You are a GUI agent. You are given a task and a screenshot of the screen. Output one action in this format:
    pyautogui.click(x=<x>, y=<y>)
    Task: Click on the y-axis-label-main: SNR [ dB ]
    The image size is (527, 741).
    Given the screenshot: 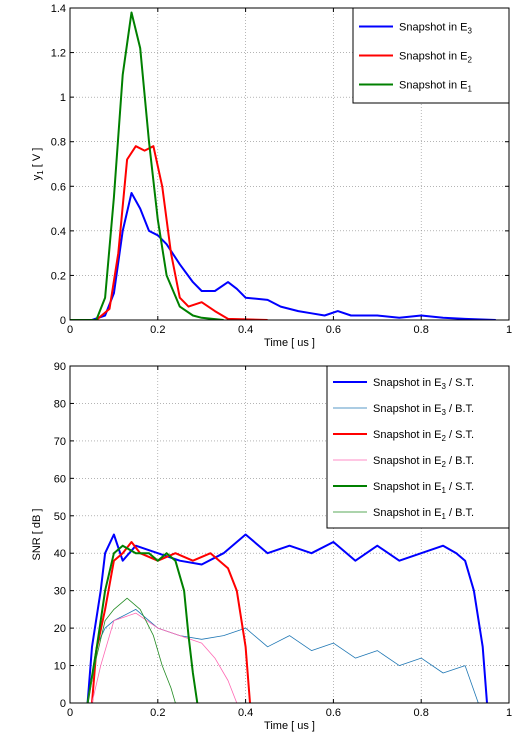 What is the action you would take?
    pyautogui.click(x=37, y=535)
    